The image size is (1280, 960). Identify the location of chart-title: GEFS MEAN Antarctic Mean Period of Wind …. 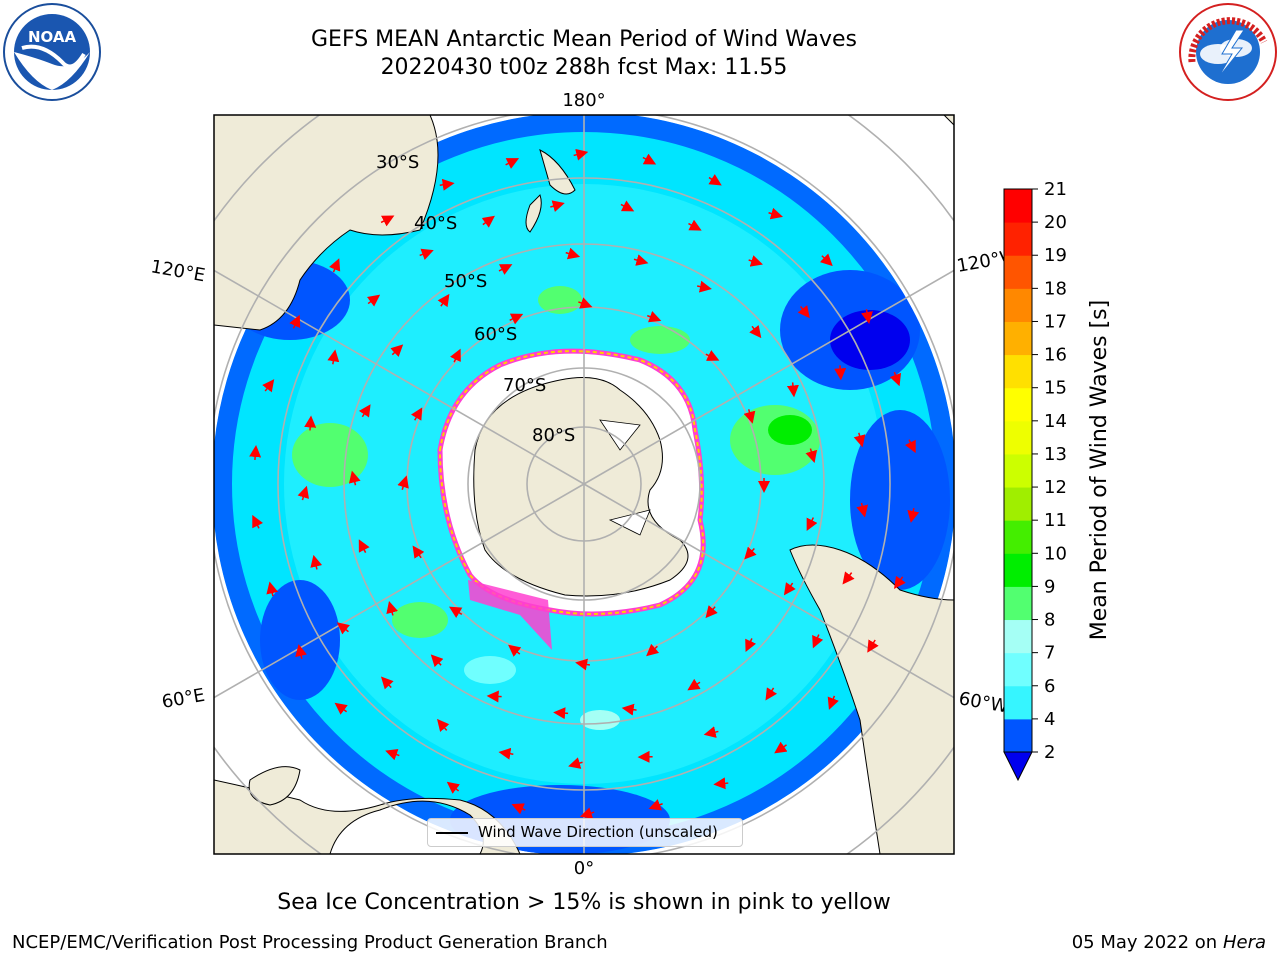
(584, 39).